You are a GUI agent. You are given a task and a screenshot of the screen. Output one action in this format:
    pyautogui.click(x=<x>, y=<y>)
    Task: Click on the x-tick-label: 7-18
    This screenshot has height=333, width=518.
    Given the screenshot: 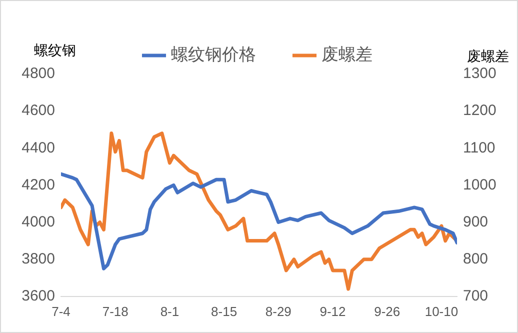 What is the action you would take?
    pyautogui.click(x=115, y=311)
    